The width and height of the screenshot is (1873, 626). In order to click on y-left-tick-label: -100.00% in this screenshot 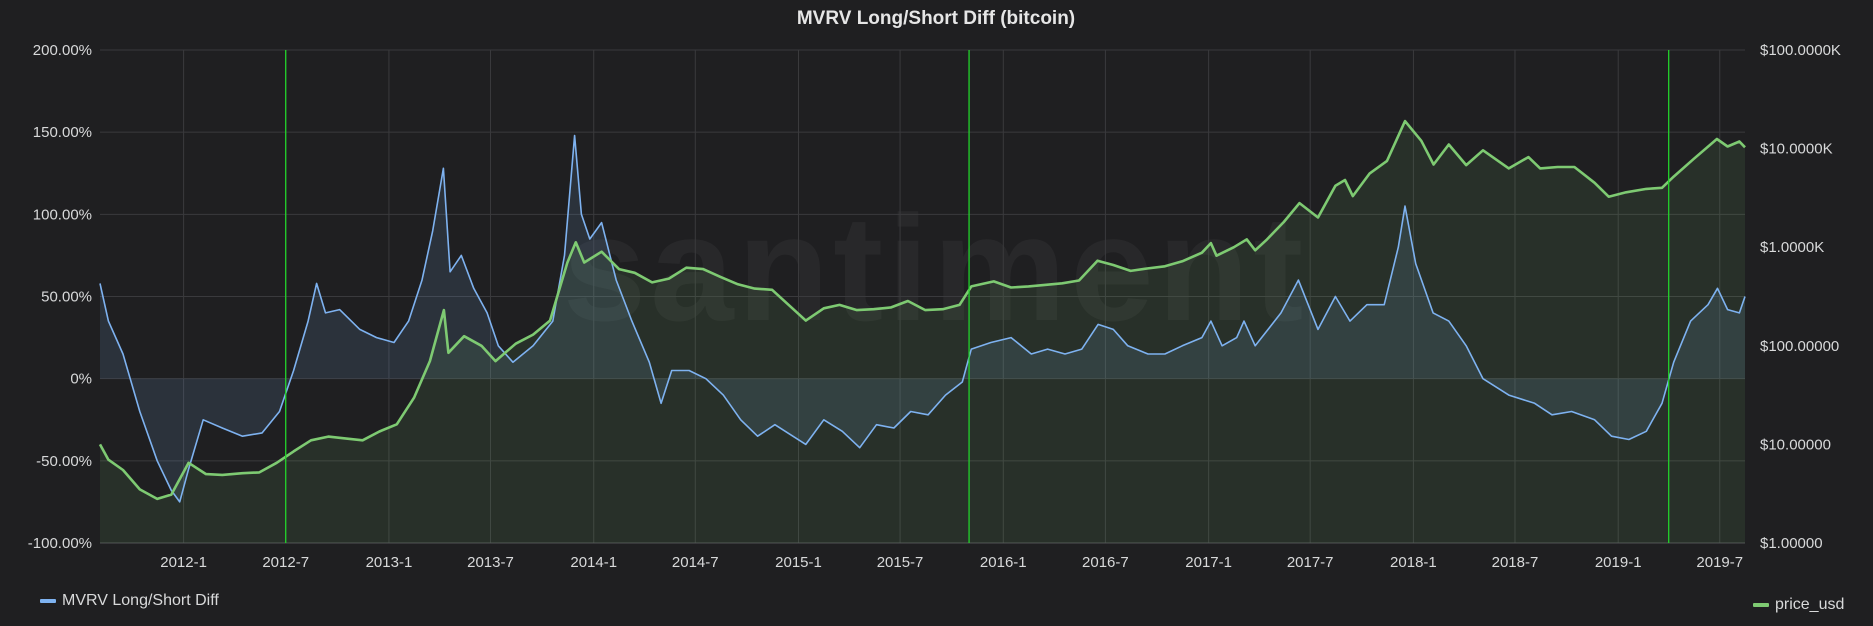, I will do `click(60, 543)`.